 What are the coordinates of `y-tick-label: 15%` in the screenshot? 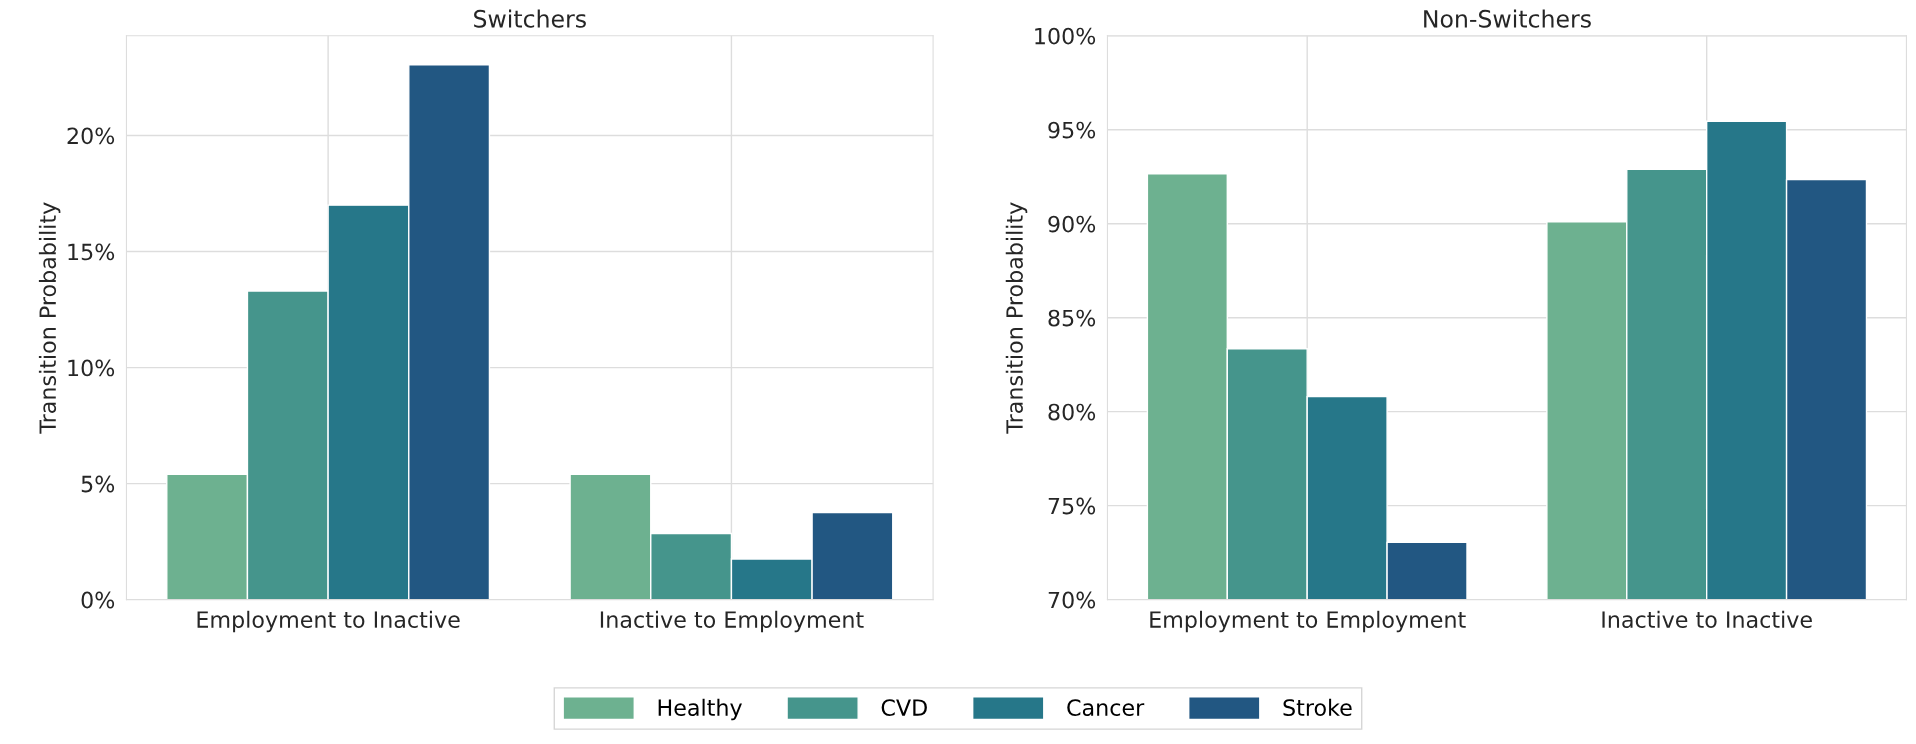 It's located at (91, 252).